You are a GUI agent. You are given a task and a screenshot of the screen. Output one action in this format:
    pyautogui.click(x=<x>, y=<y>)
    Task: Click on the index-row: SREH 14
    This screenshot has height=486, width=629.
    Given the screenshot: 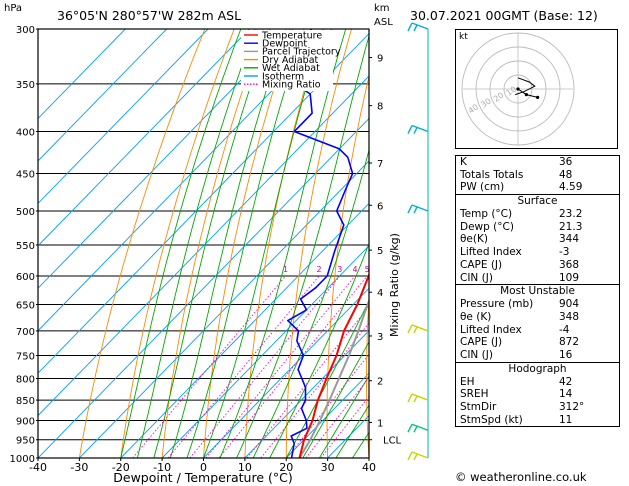 What is the action you would take?
    pyautogui.click(x=537, y=394)
    